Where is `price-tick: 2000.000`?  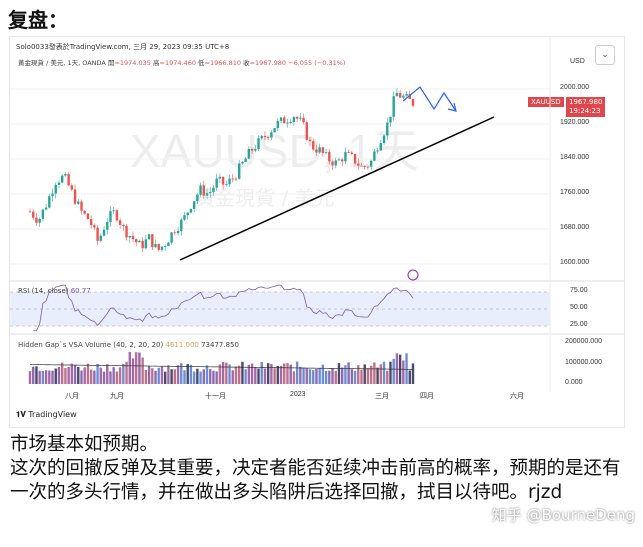
price-tick: 2000.000 is located at coordinates (575, 87).